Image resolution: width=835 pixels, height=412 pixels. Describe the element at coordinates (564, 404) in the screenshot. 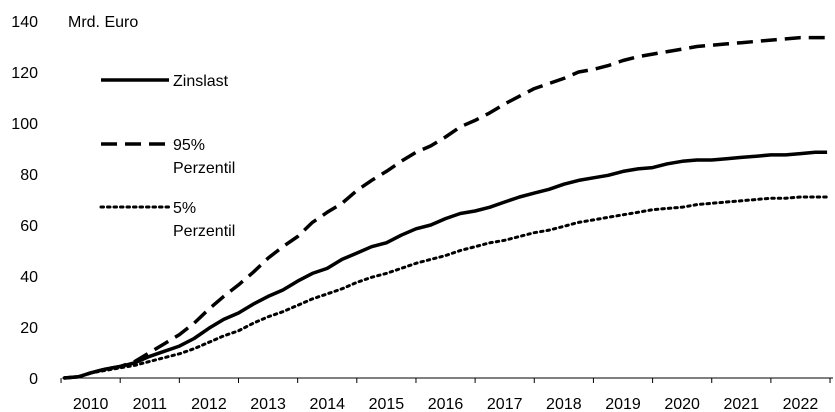

I see `x-tick-label: 2018` at that location.